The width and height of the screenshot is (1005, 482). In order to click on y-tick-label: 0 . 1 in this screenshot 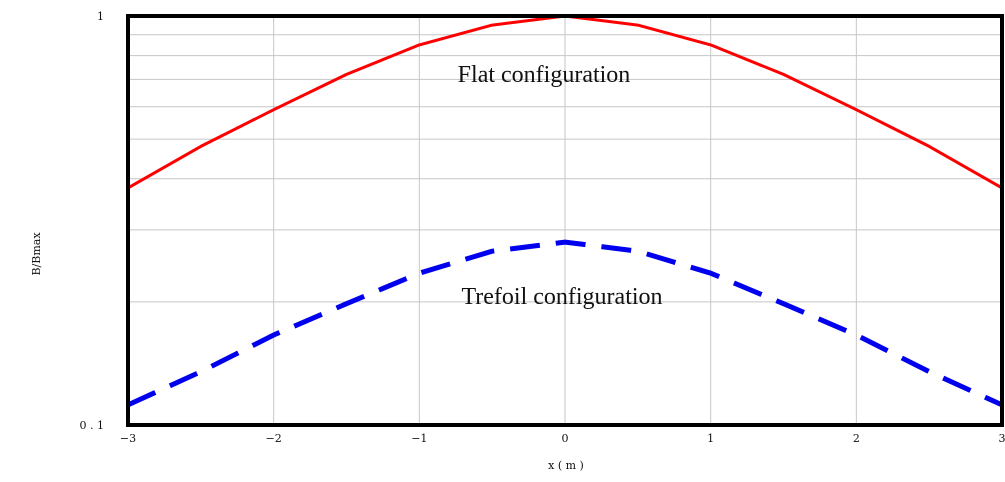, I will do `click(92, 425)`.